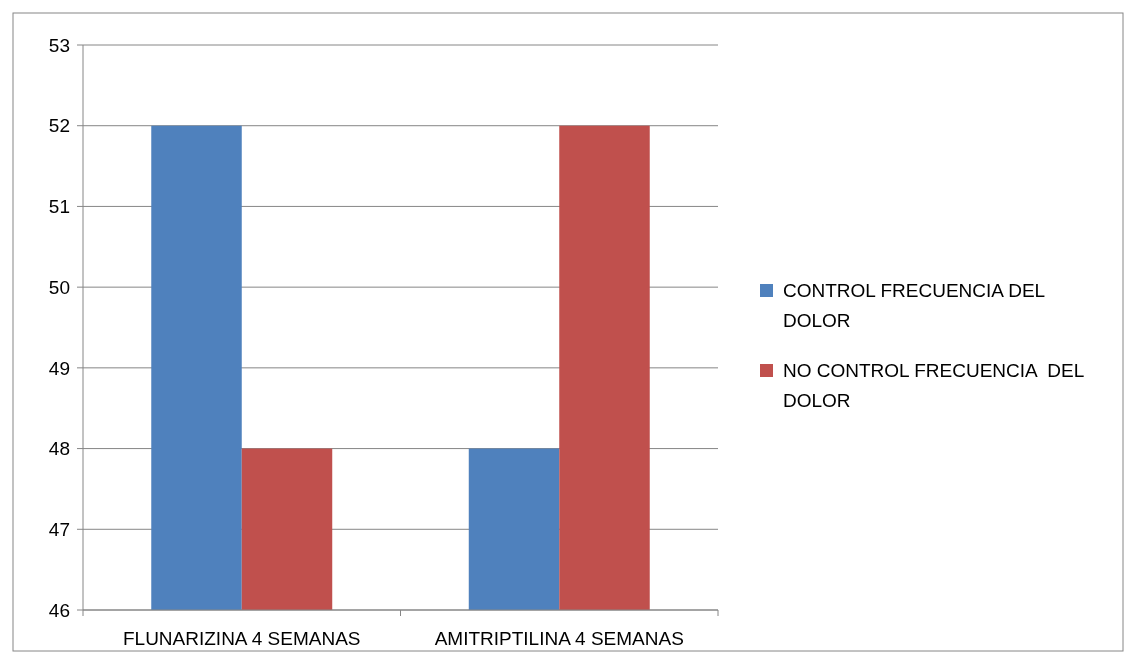  I want to click on legend-label: CONTROL FRECUENCIA DEL DOLOR, so click(914, 305).